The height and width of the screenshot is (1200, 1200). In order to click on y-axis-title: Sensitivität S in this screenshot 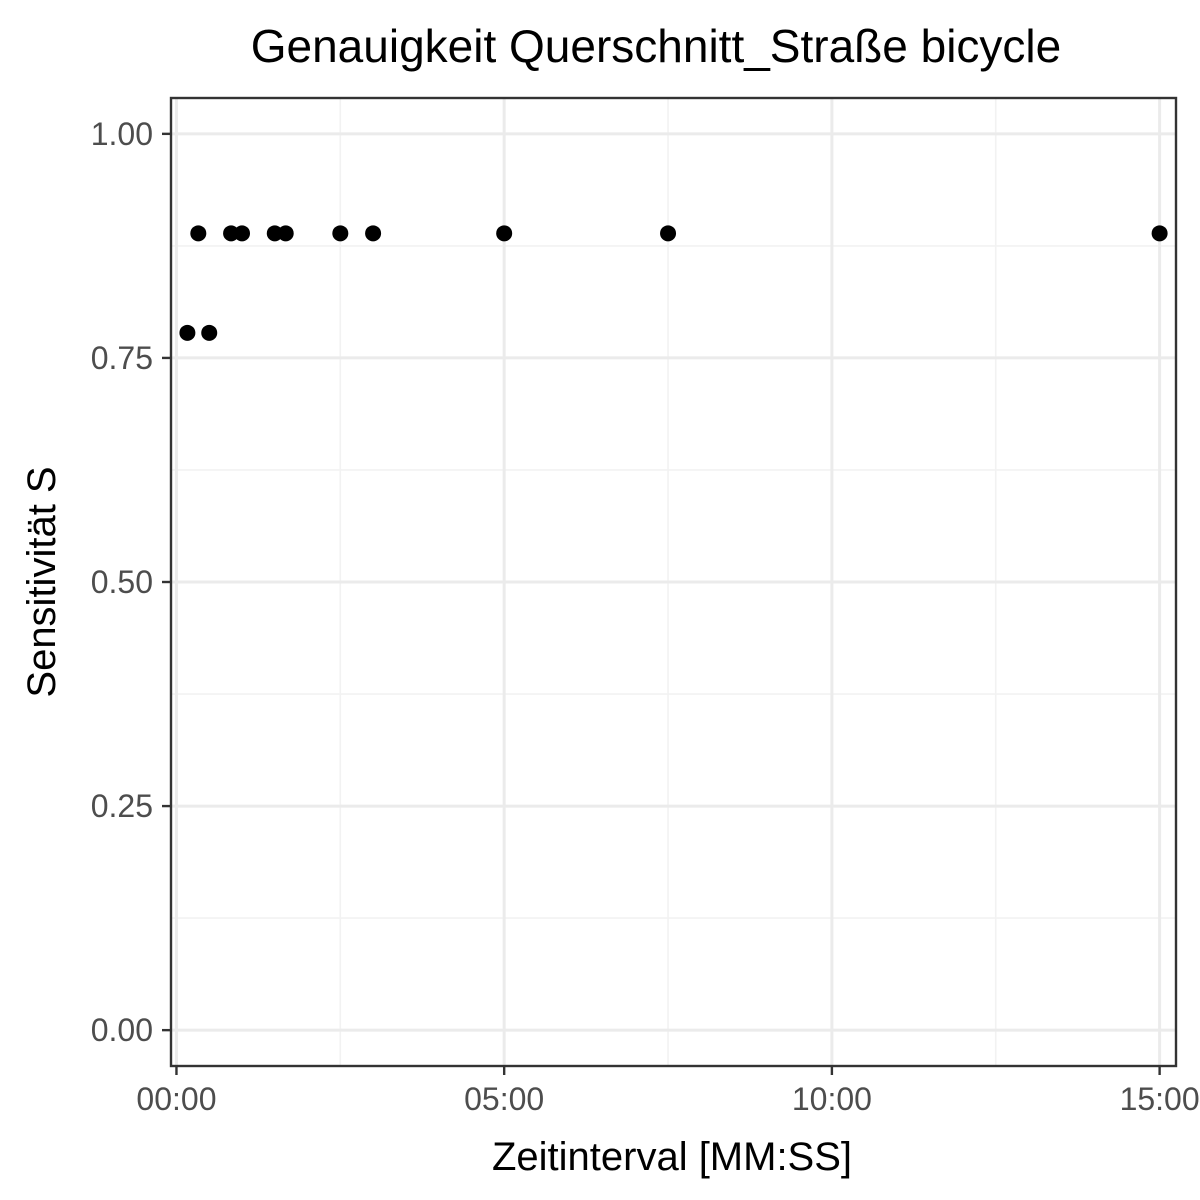, I will do `click(42, 581)`.